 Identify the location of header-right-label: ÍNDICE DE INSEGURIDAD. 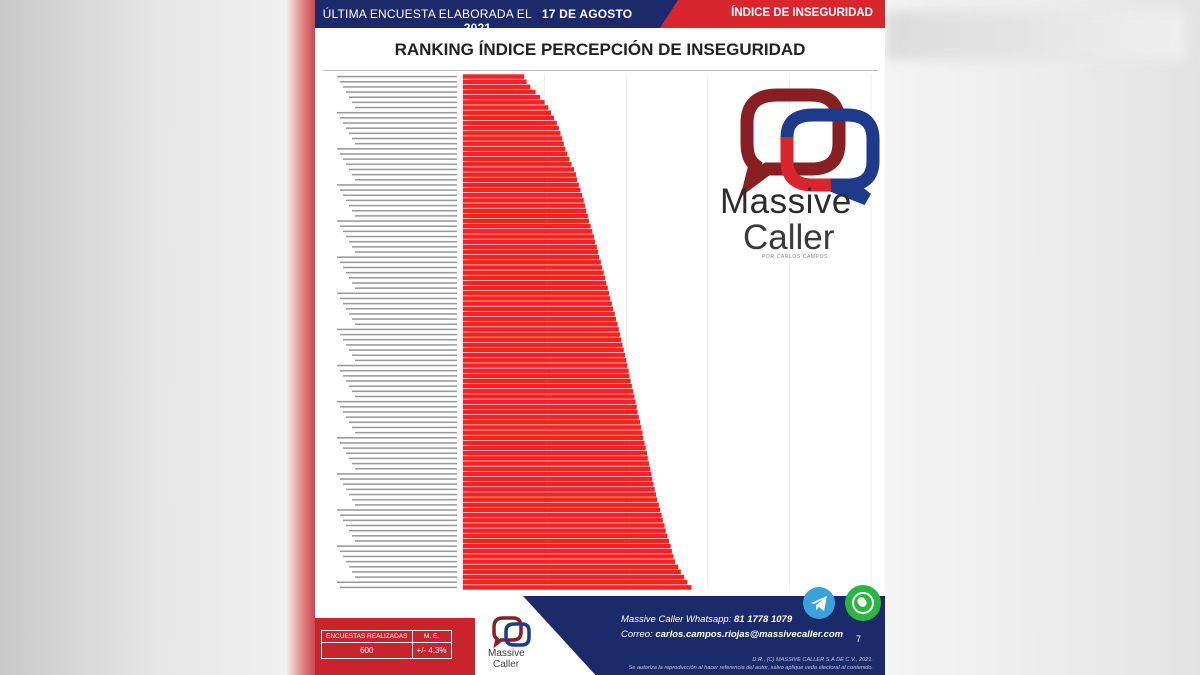
(802, 13).